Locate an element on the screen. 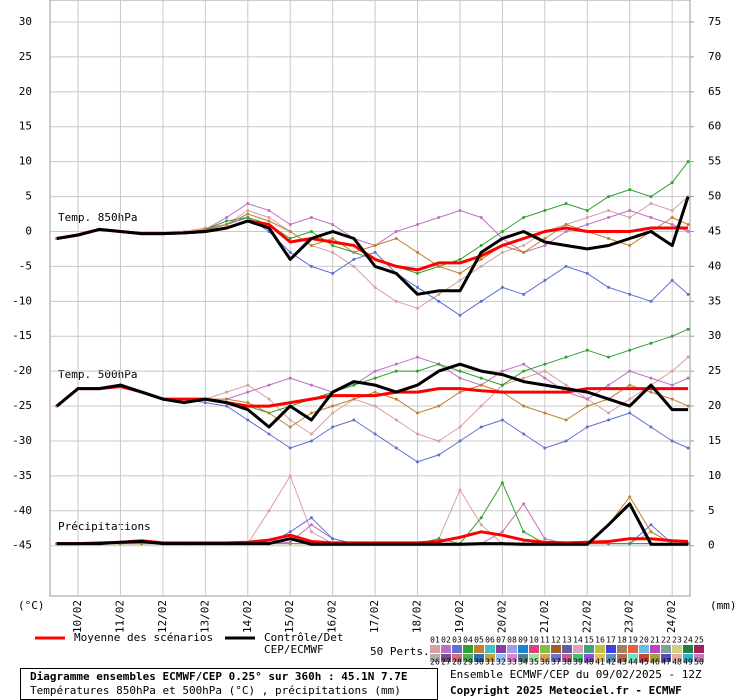  legend-label: 05 is located at coordinates (479, 640).